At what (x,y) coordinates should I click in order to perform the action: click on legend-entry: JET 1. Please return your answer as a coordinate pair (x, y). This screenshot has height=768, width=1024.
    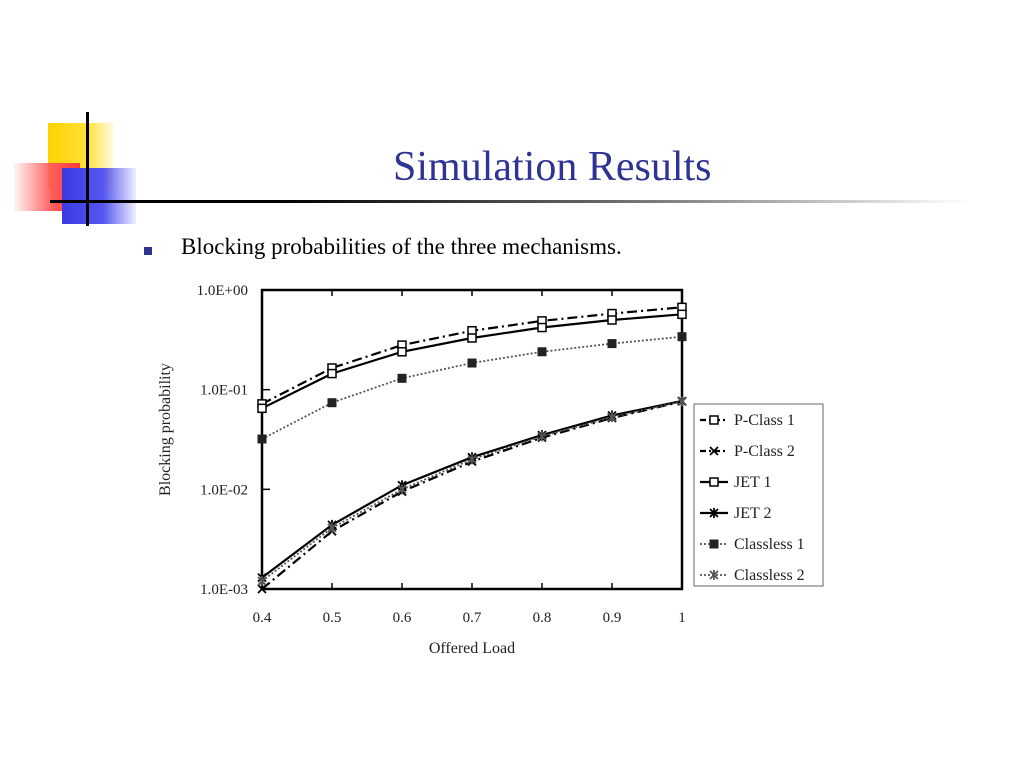
    Looking at the image, I should click on (735, 482).